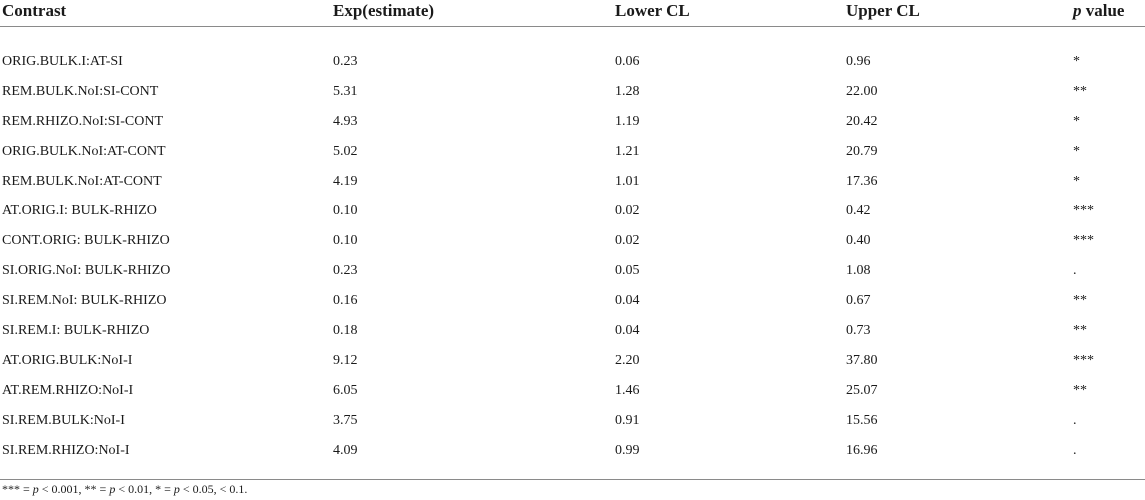  Describe the element at coordinates (35, 489) in the screenshot. I see `footnote-p1: p` at that location.